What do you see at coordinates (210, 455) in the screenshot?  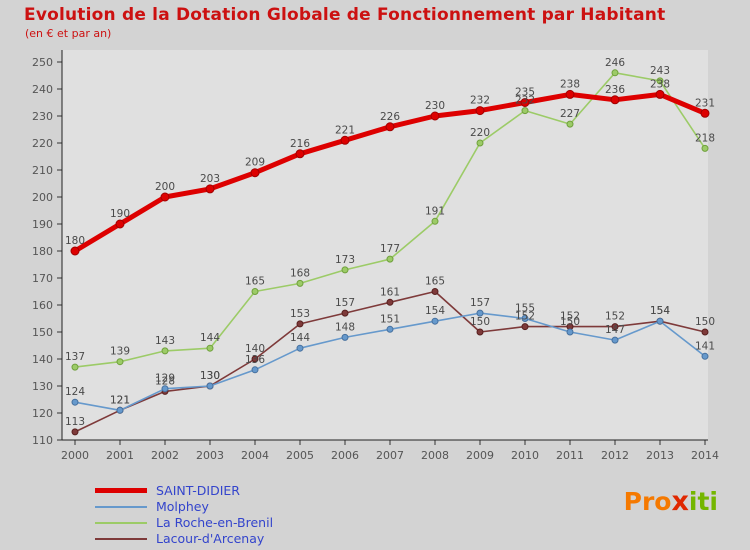 I see `x-tick-label: 2003` at bounding box center [210, 455].